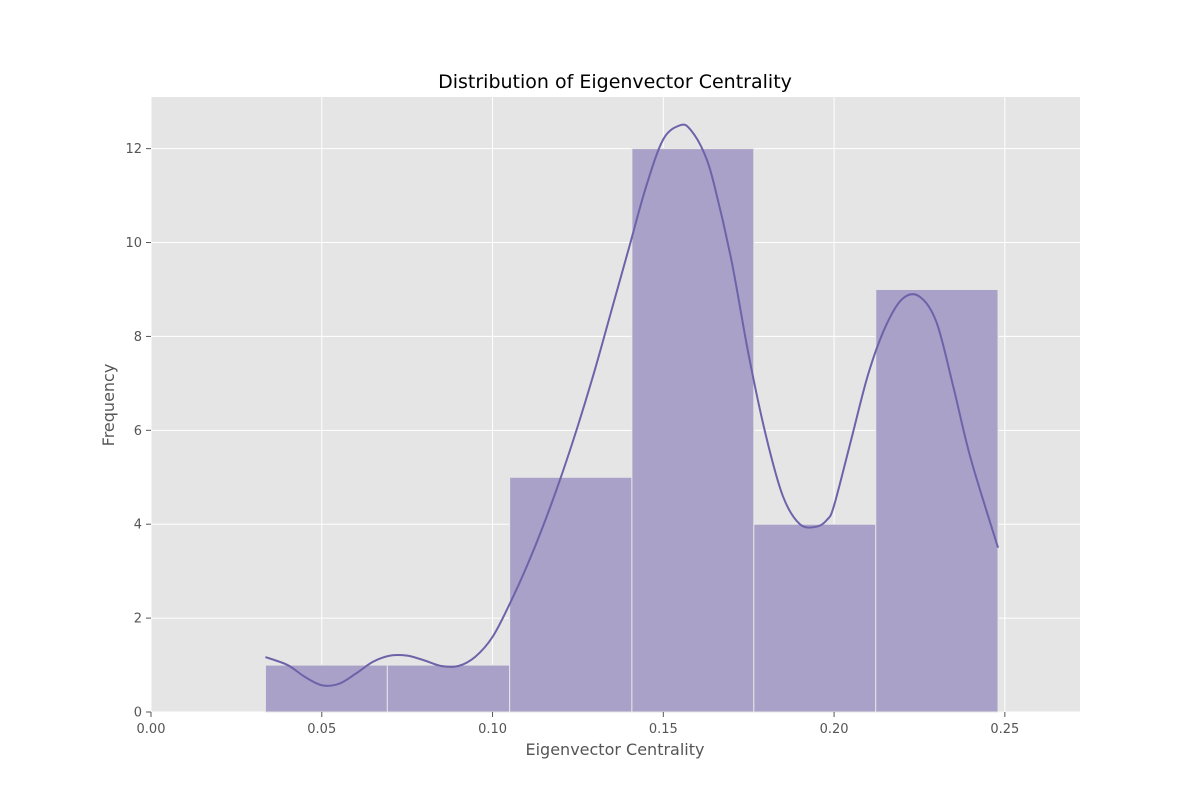 This screenshot has width=1200, height=800. I want to click on chart-title: Distribution of Eigenvector Centrality, so click(615, 82).